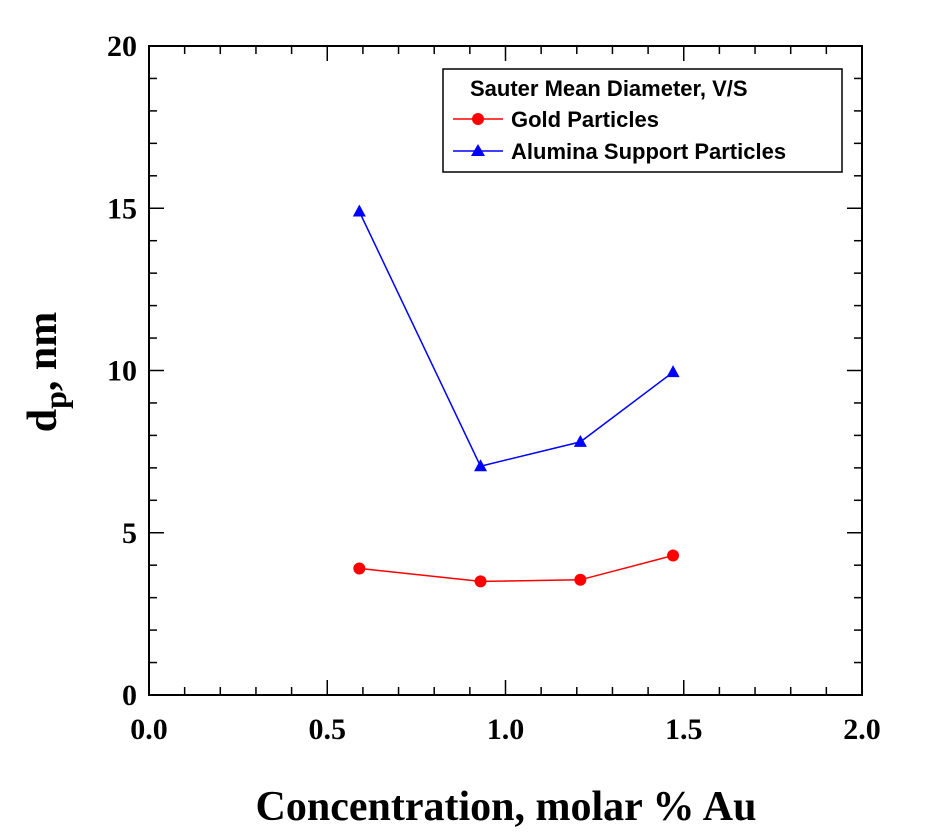  What do you see at coordinates (122, 208) in the screenshot?
I see `y-tick-label: 15` at bounding box center [122, 208].